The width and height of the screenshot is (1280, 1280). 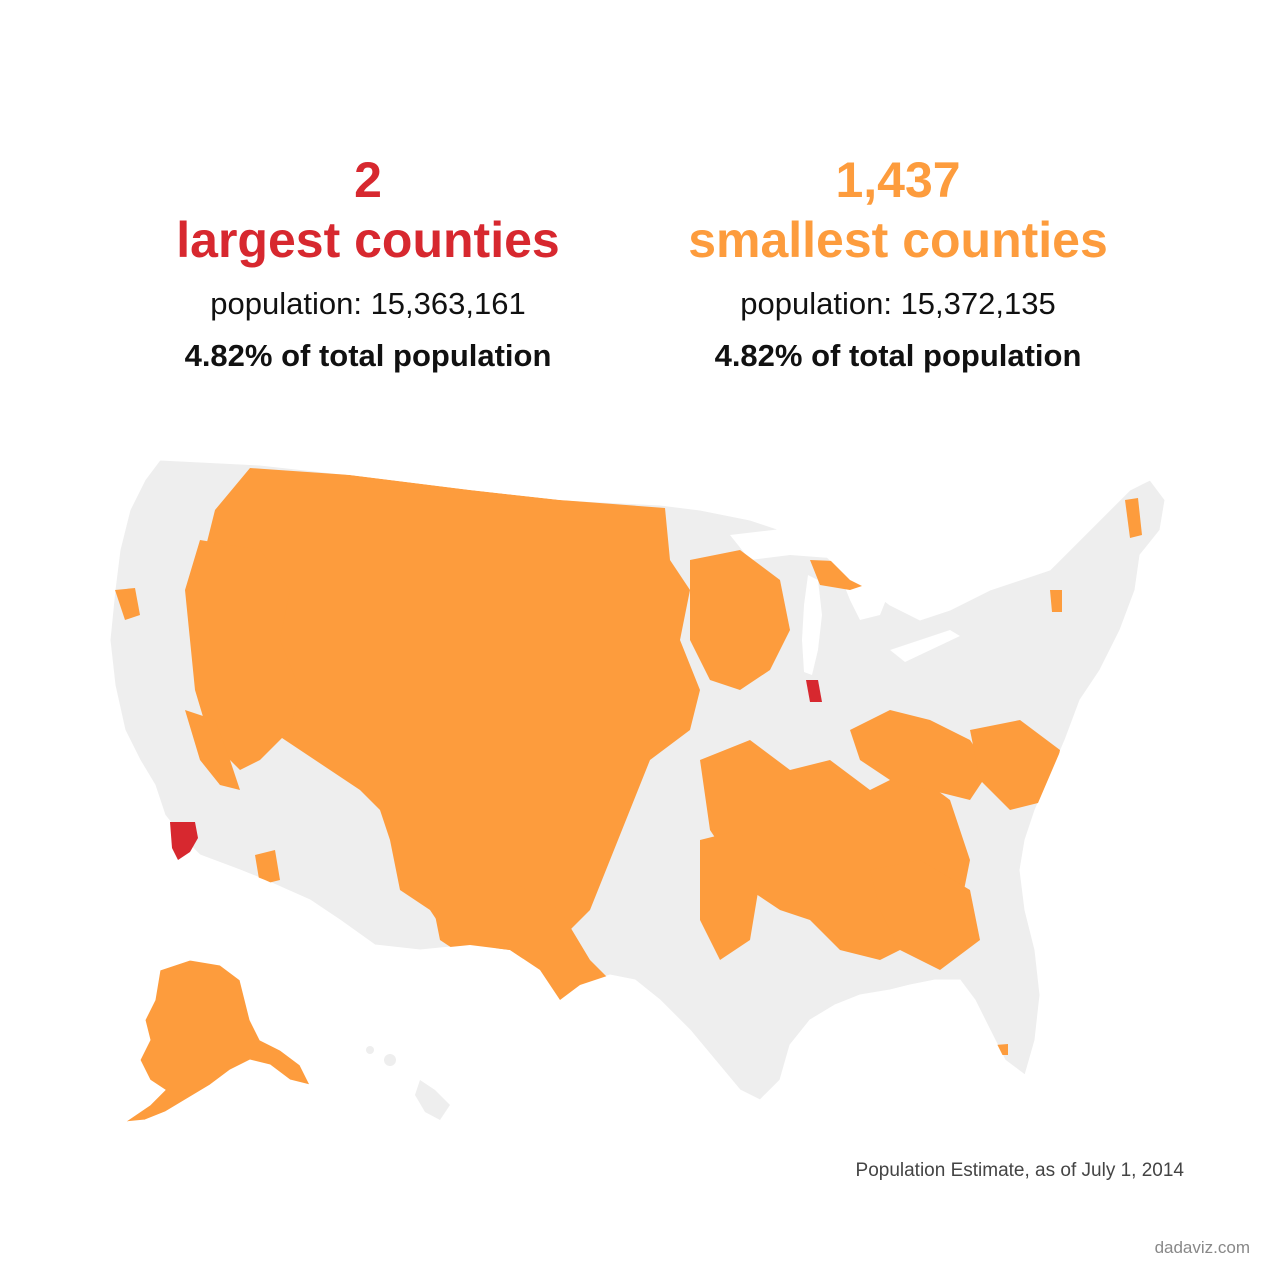 I want to click on smallest-share: 4.82% of total population, so click(x=898, y=355).